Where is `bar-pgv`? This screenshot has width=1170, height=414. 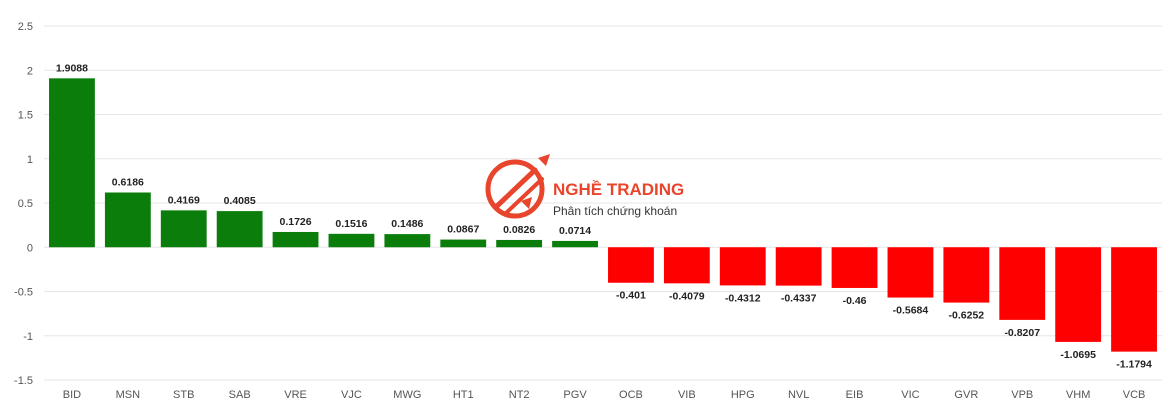
bar-pgv is located at coordinates (575, 244).